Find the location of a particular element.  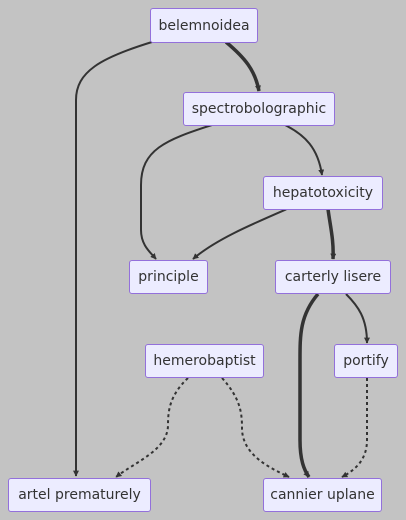

node-hepatotoxicity: hepatotoxicity is located at coordinates (323, 193).